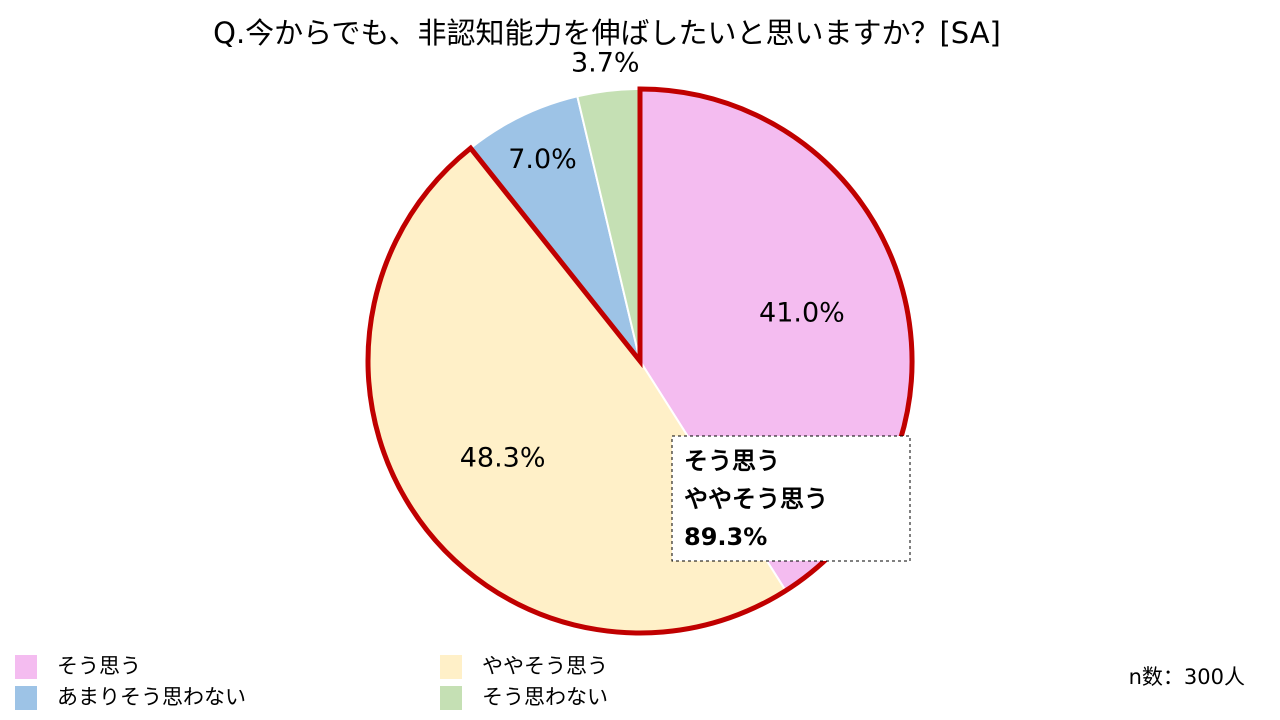  Describe the element at coordinates (605, 62) in the screenshot. I see `data-label: 3.7%` at that location.